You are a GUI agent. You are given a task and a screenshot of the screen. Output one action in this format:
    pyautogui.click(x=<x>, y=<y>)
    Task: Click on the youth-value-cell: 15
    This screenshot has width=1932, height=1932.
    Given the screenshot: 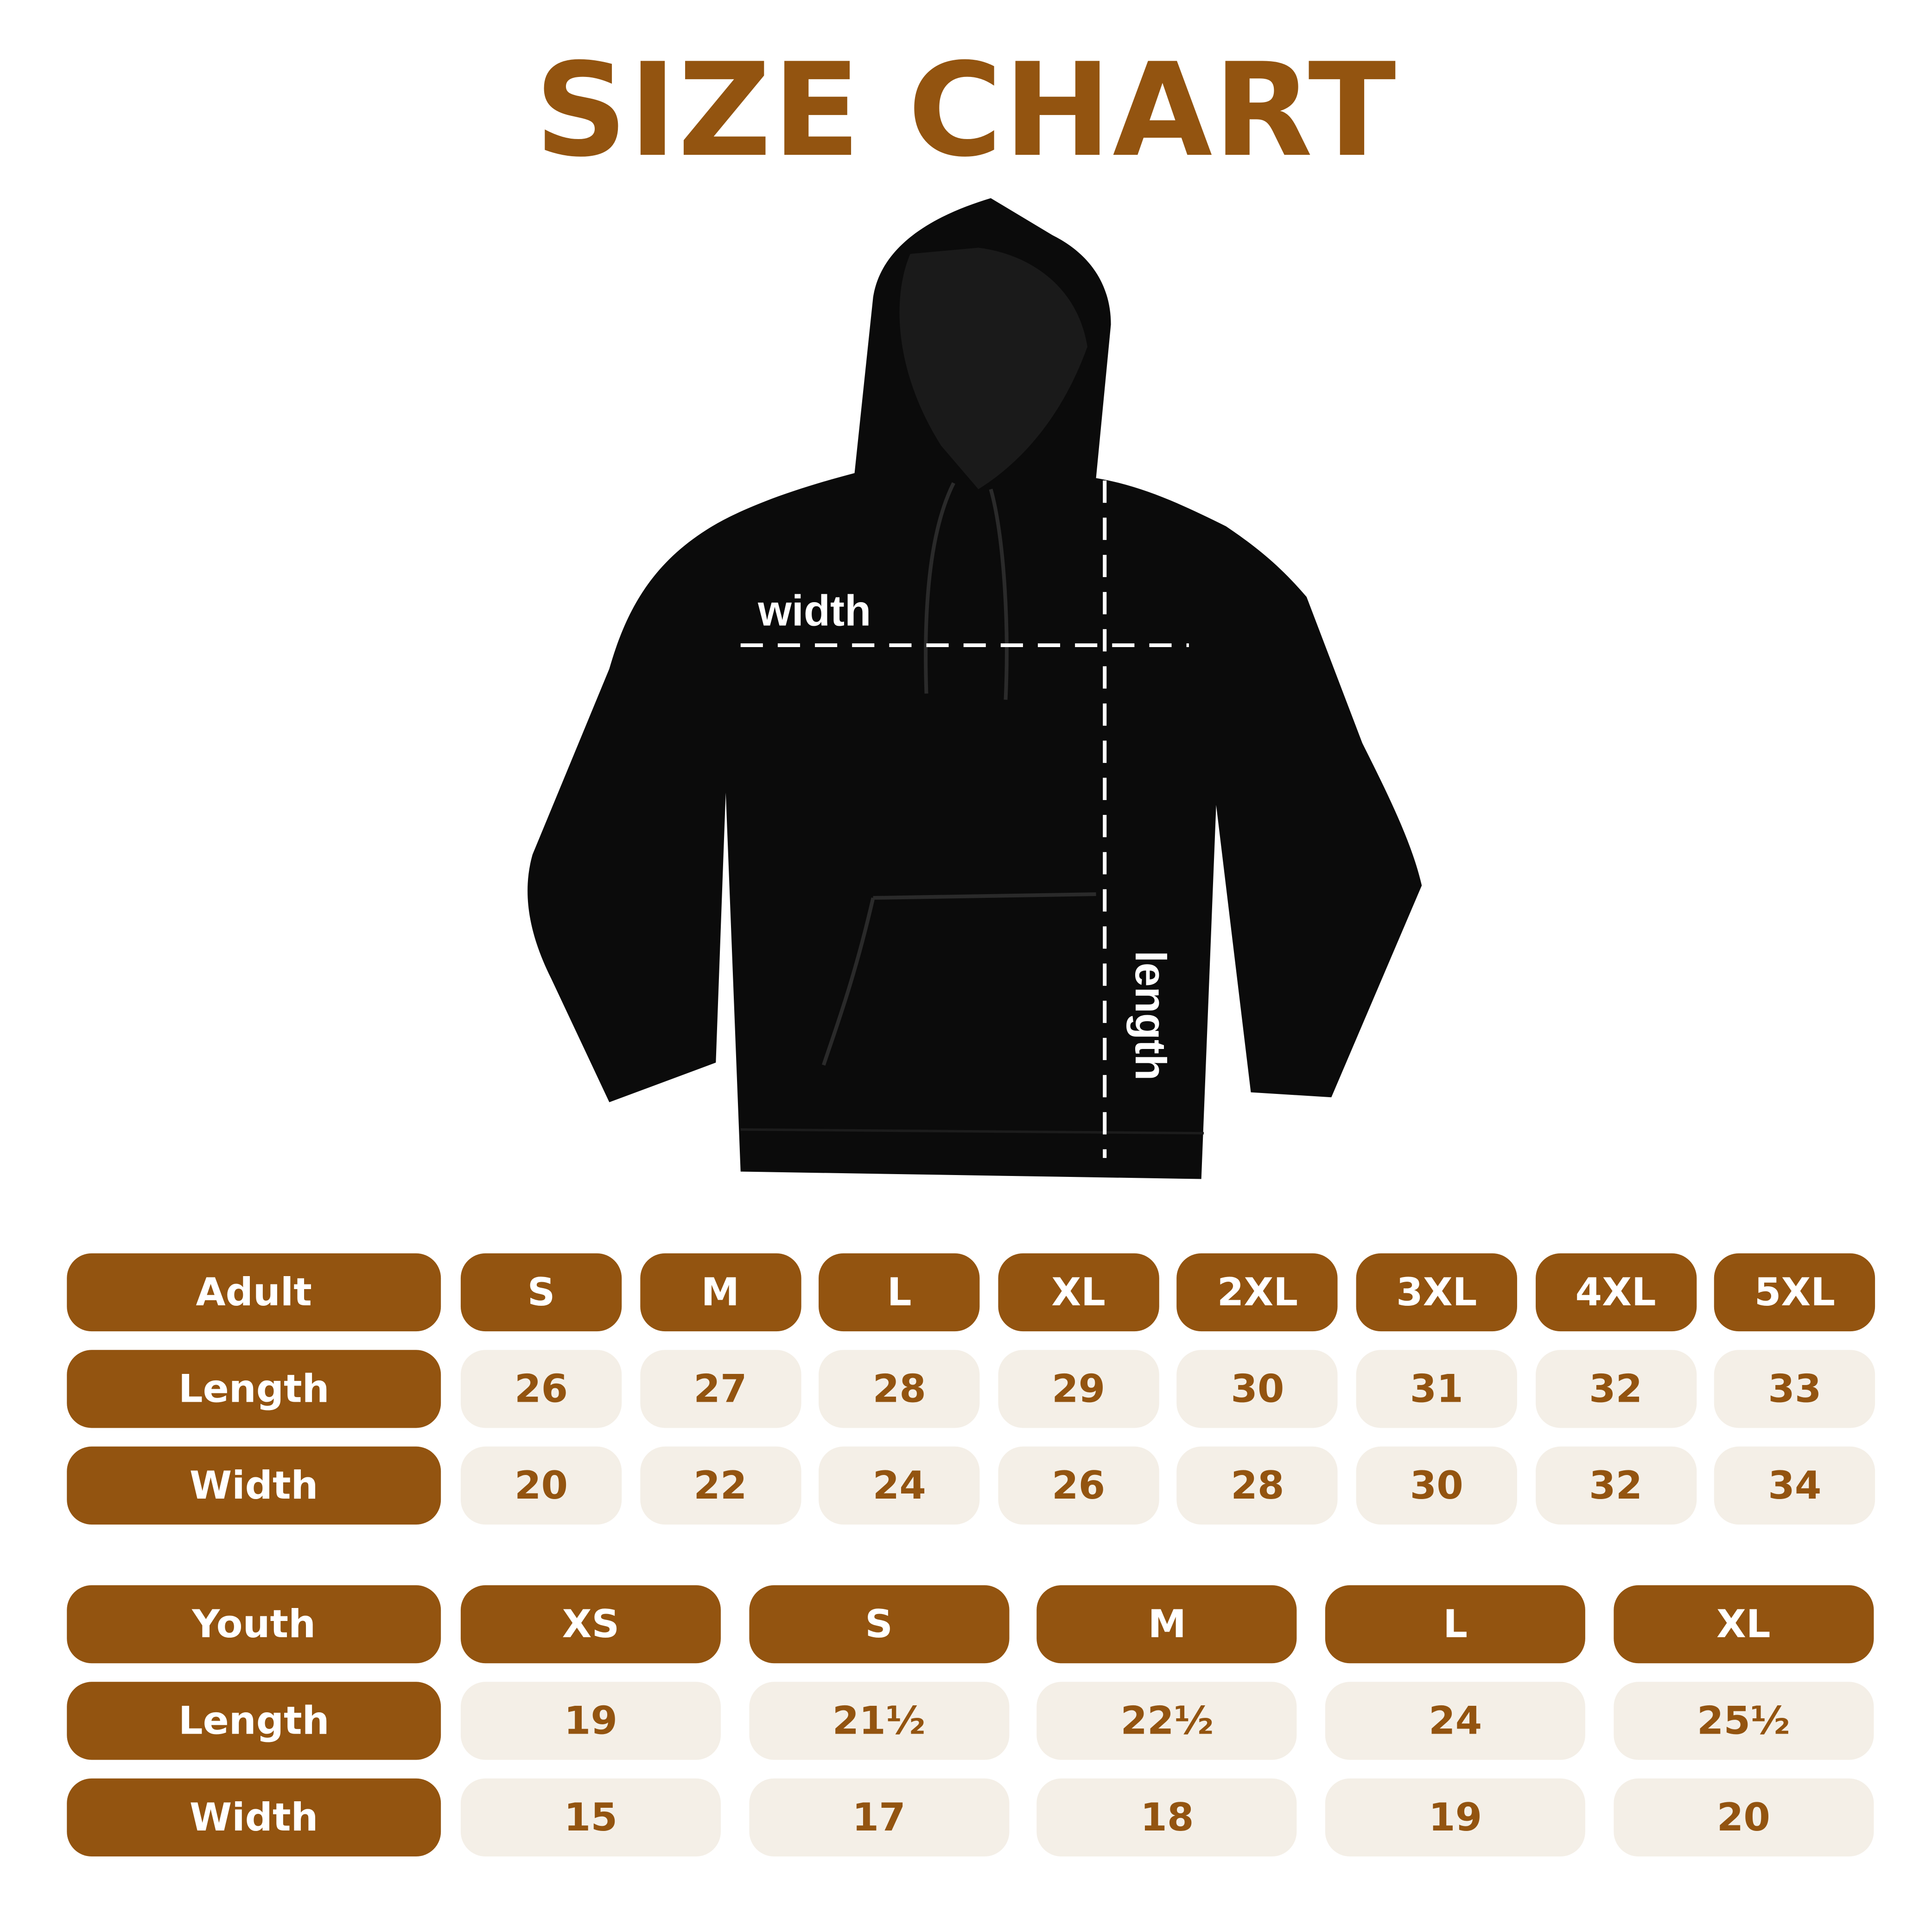 What is the action you would take?
    pyautogui.click(x=590, y=1817)
    